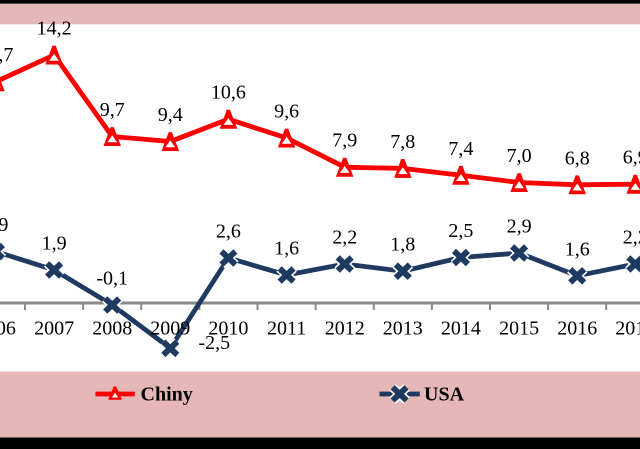  I want to click on svg-text: USA, so click(444, 394).